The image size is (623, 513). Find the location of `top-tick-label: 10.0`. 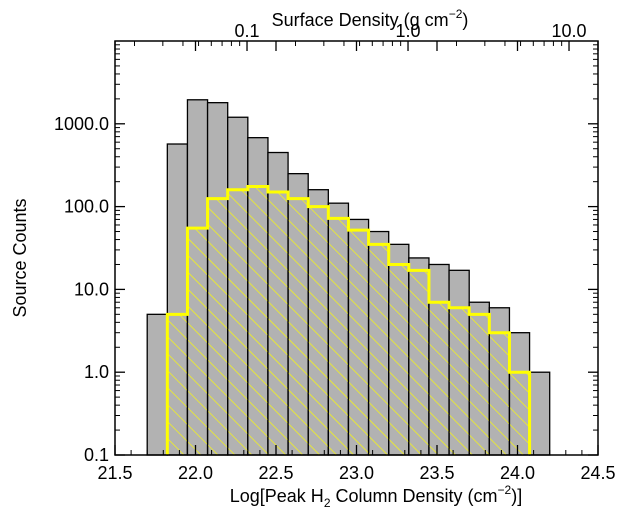

top-tick-label: 10.0 is located at coordinates (568, 31).